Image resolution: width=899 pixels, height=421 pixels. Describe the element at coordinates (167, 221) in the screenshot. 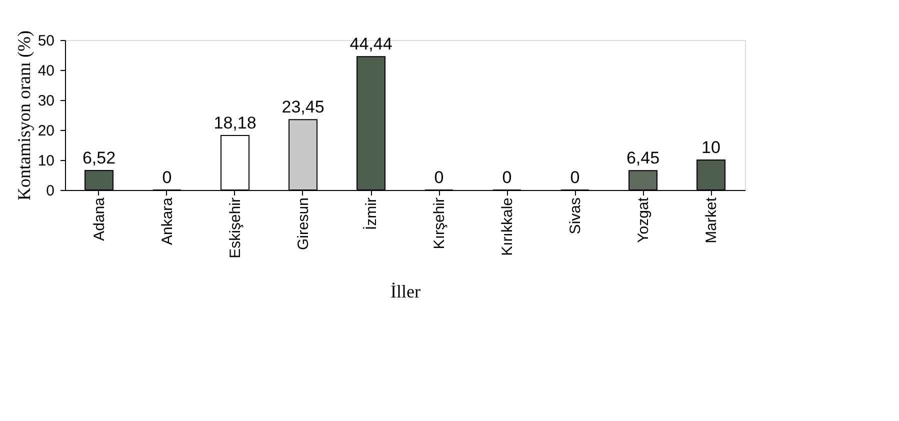

I see `x-tick-label: Ankara` at that location.